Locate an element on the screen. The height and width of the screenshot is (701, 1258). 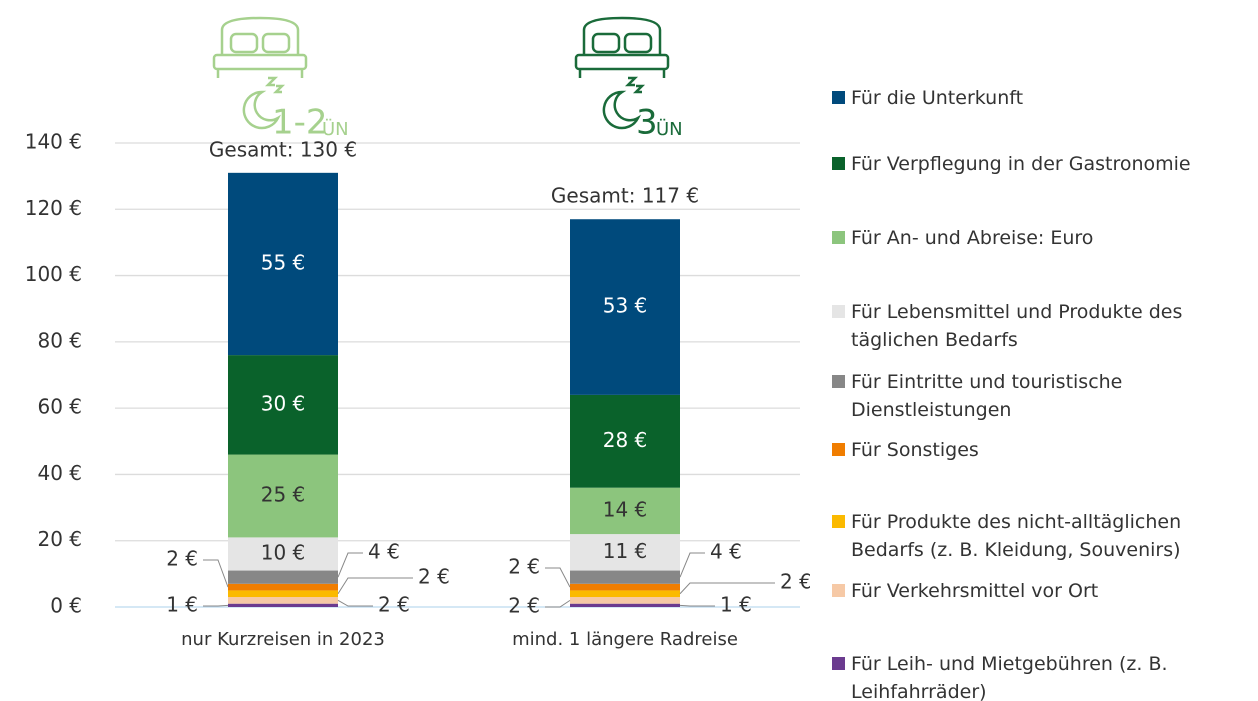
total-label: Gesamt: 117 € is located at coordinates (625, 196).